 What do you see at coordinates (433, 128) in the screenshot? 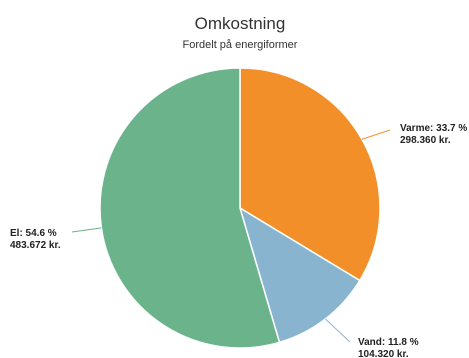
I see `data-label-varme-percent: Varme: 33.7 %` at bounding box center [433, 128].